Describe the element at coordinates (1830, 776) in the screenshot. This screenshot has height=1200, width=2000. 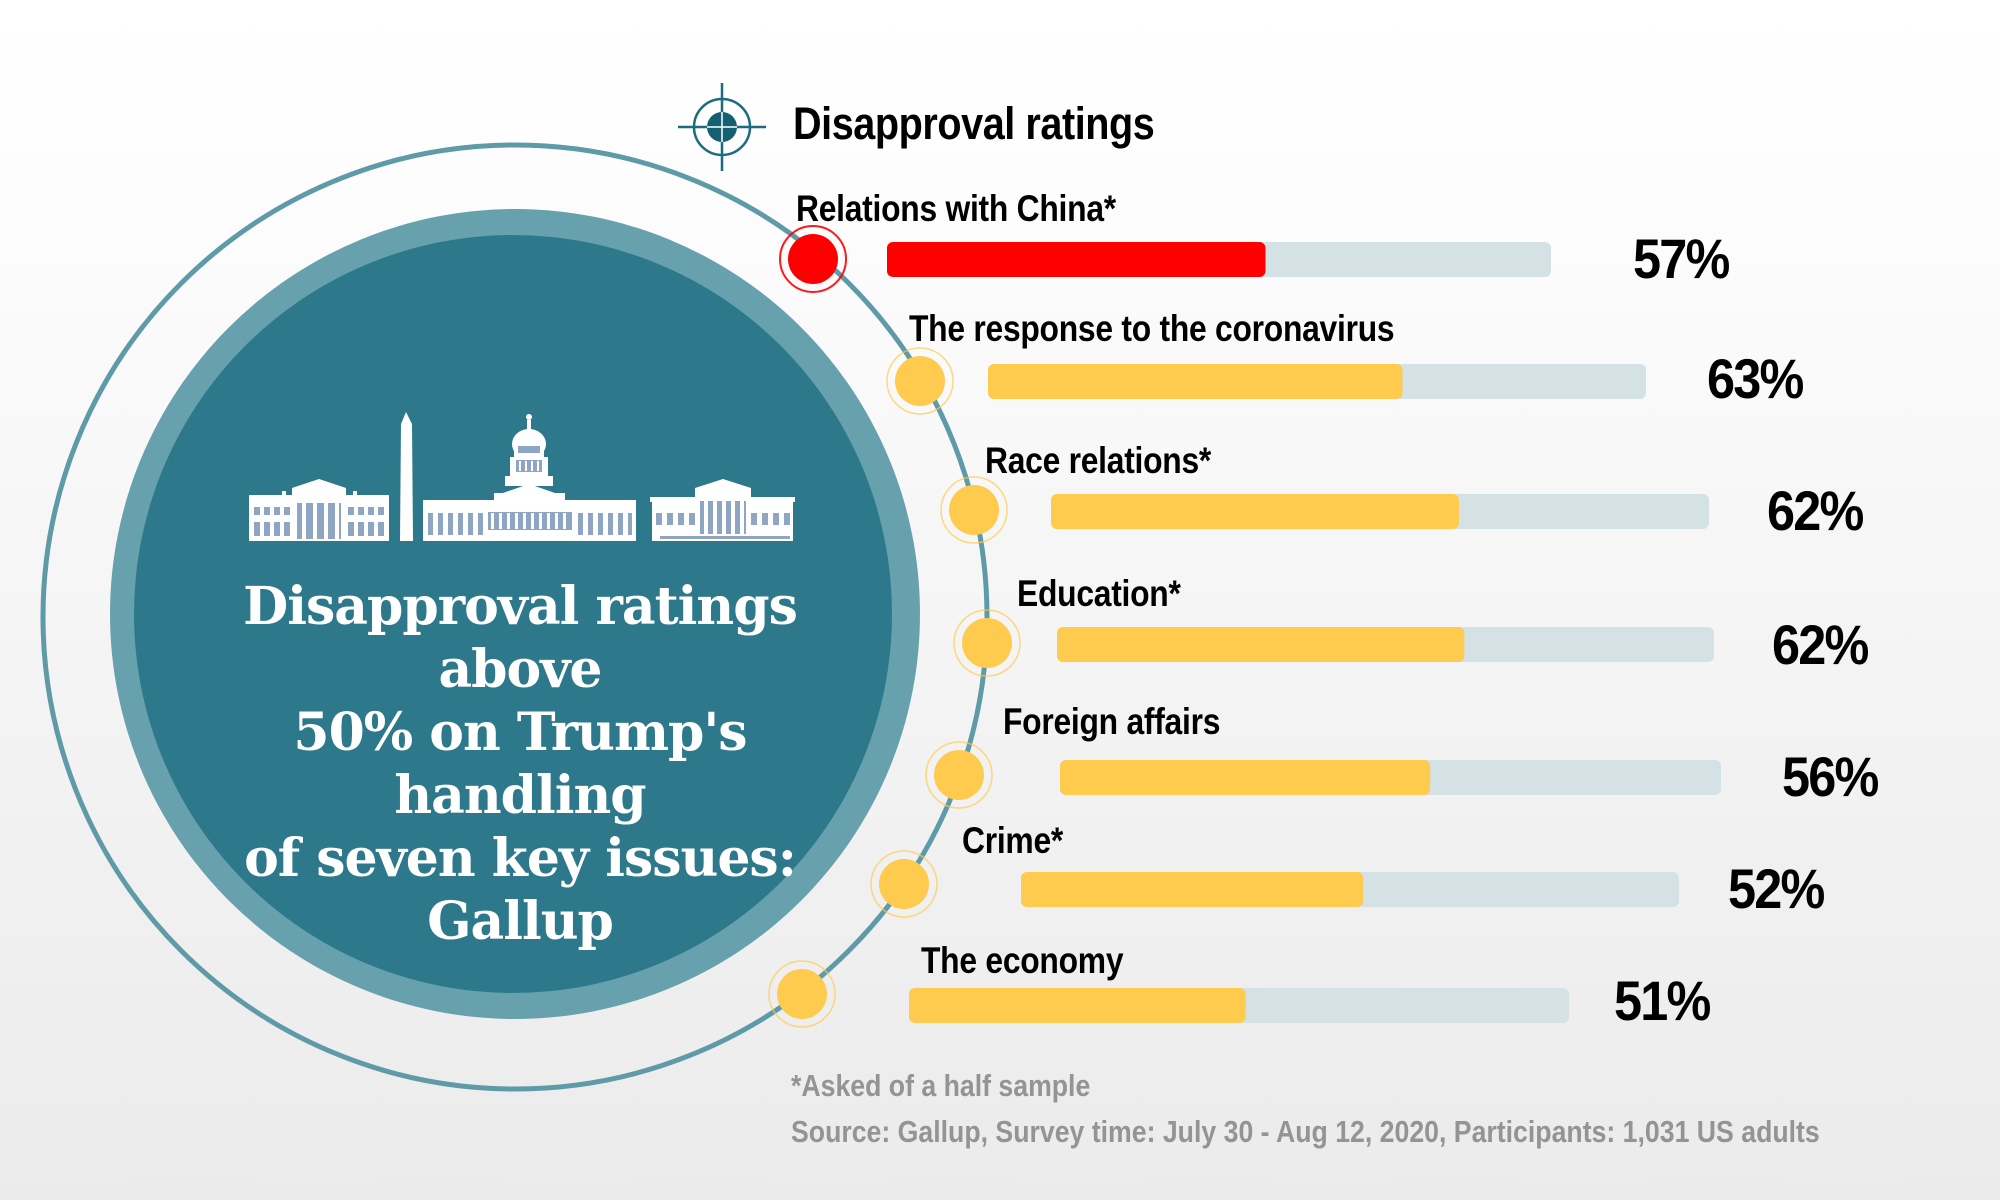
I see `value-label: 56%` at that location.